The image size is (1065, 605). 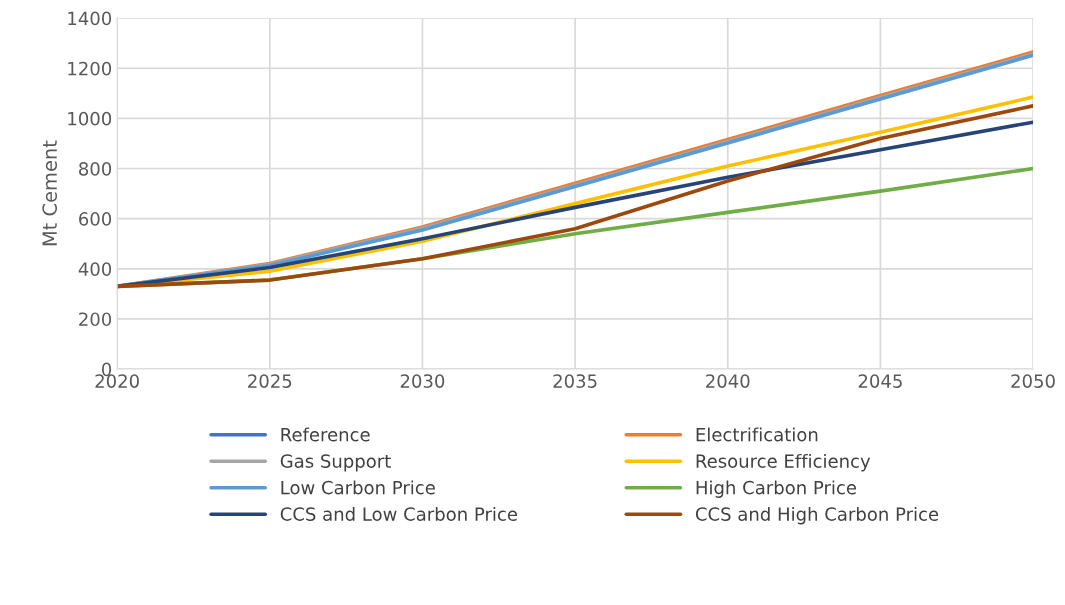 What do you see at coordinates (757, 434) in the screenshot?
I see `legend-label: Electrification` at bounding box center [757, 434].